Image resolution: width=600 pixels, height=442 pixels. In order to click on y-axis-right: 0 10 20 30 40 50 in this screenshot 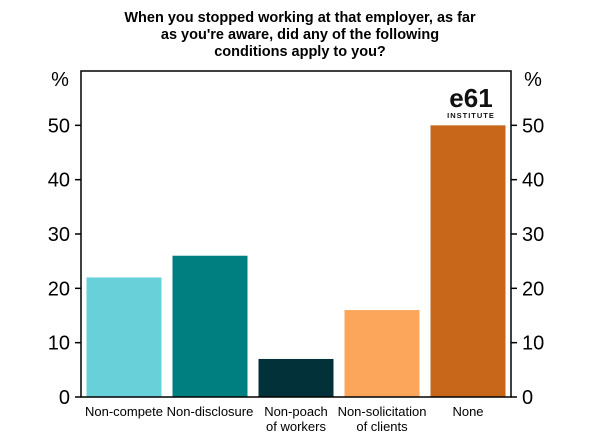, I will do `click(527, 262)`.